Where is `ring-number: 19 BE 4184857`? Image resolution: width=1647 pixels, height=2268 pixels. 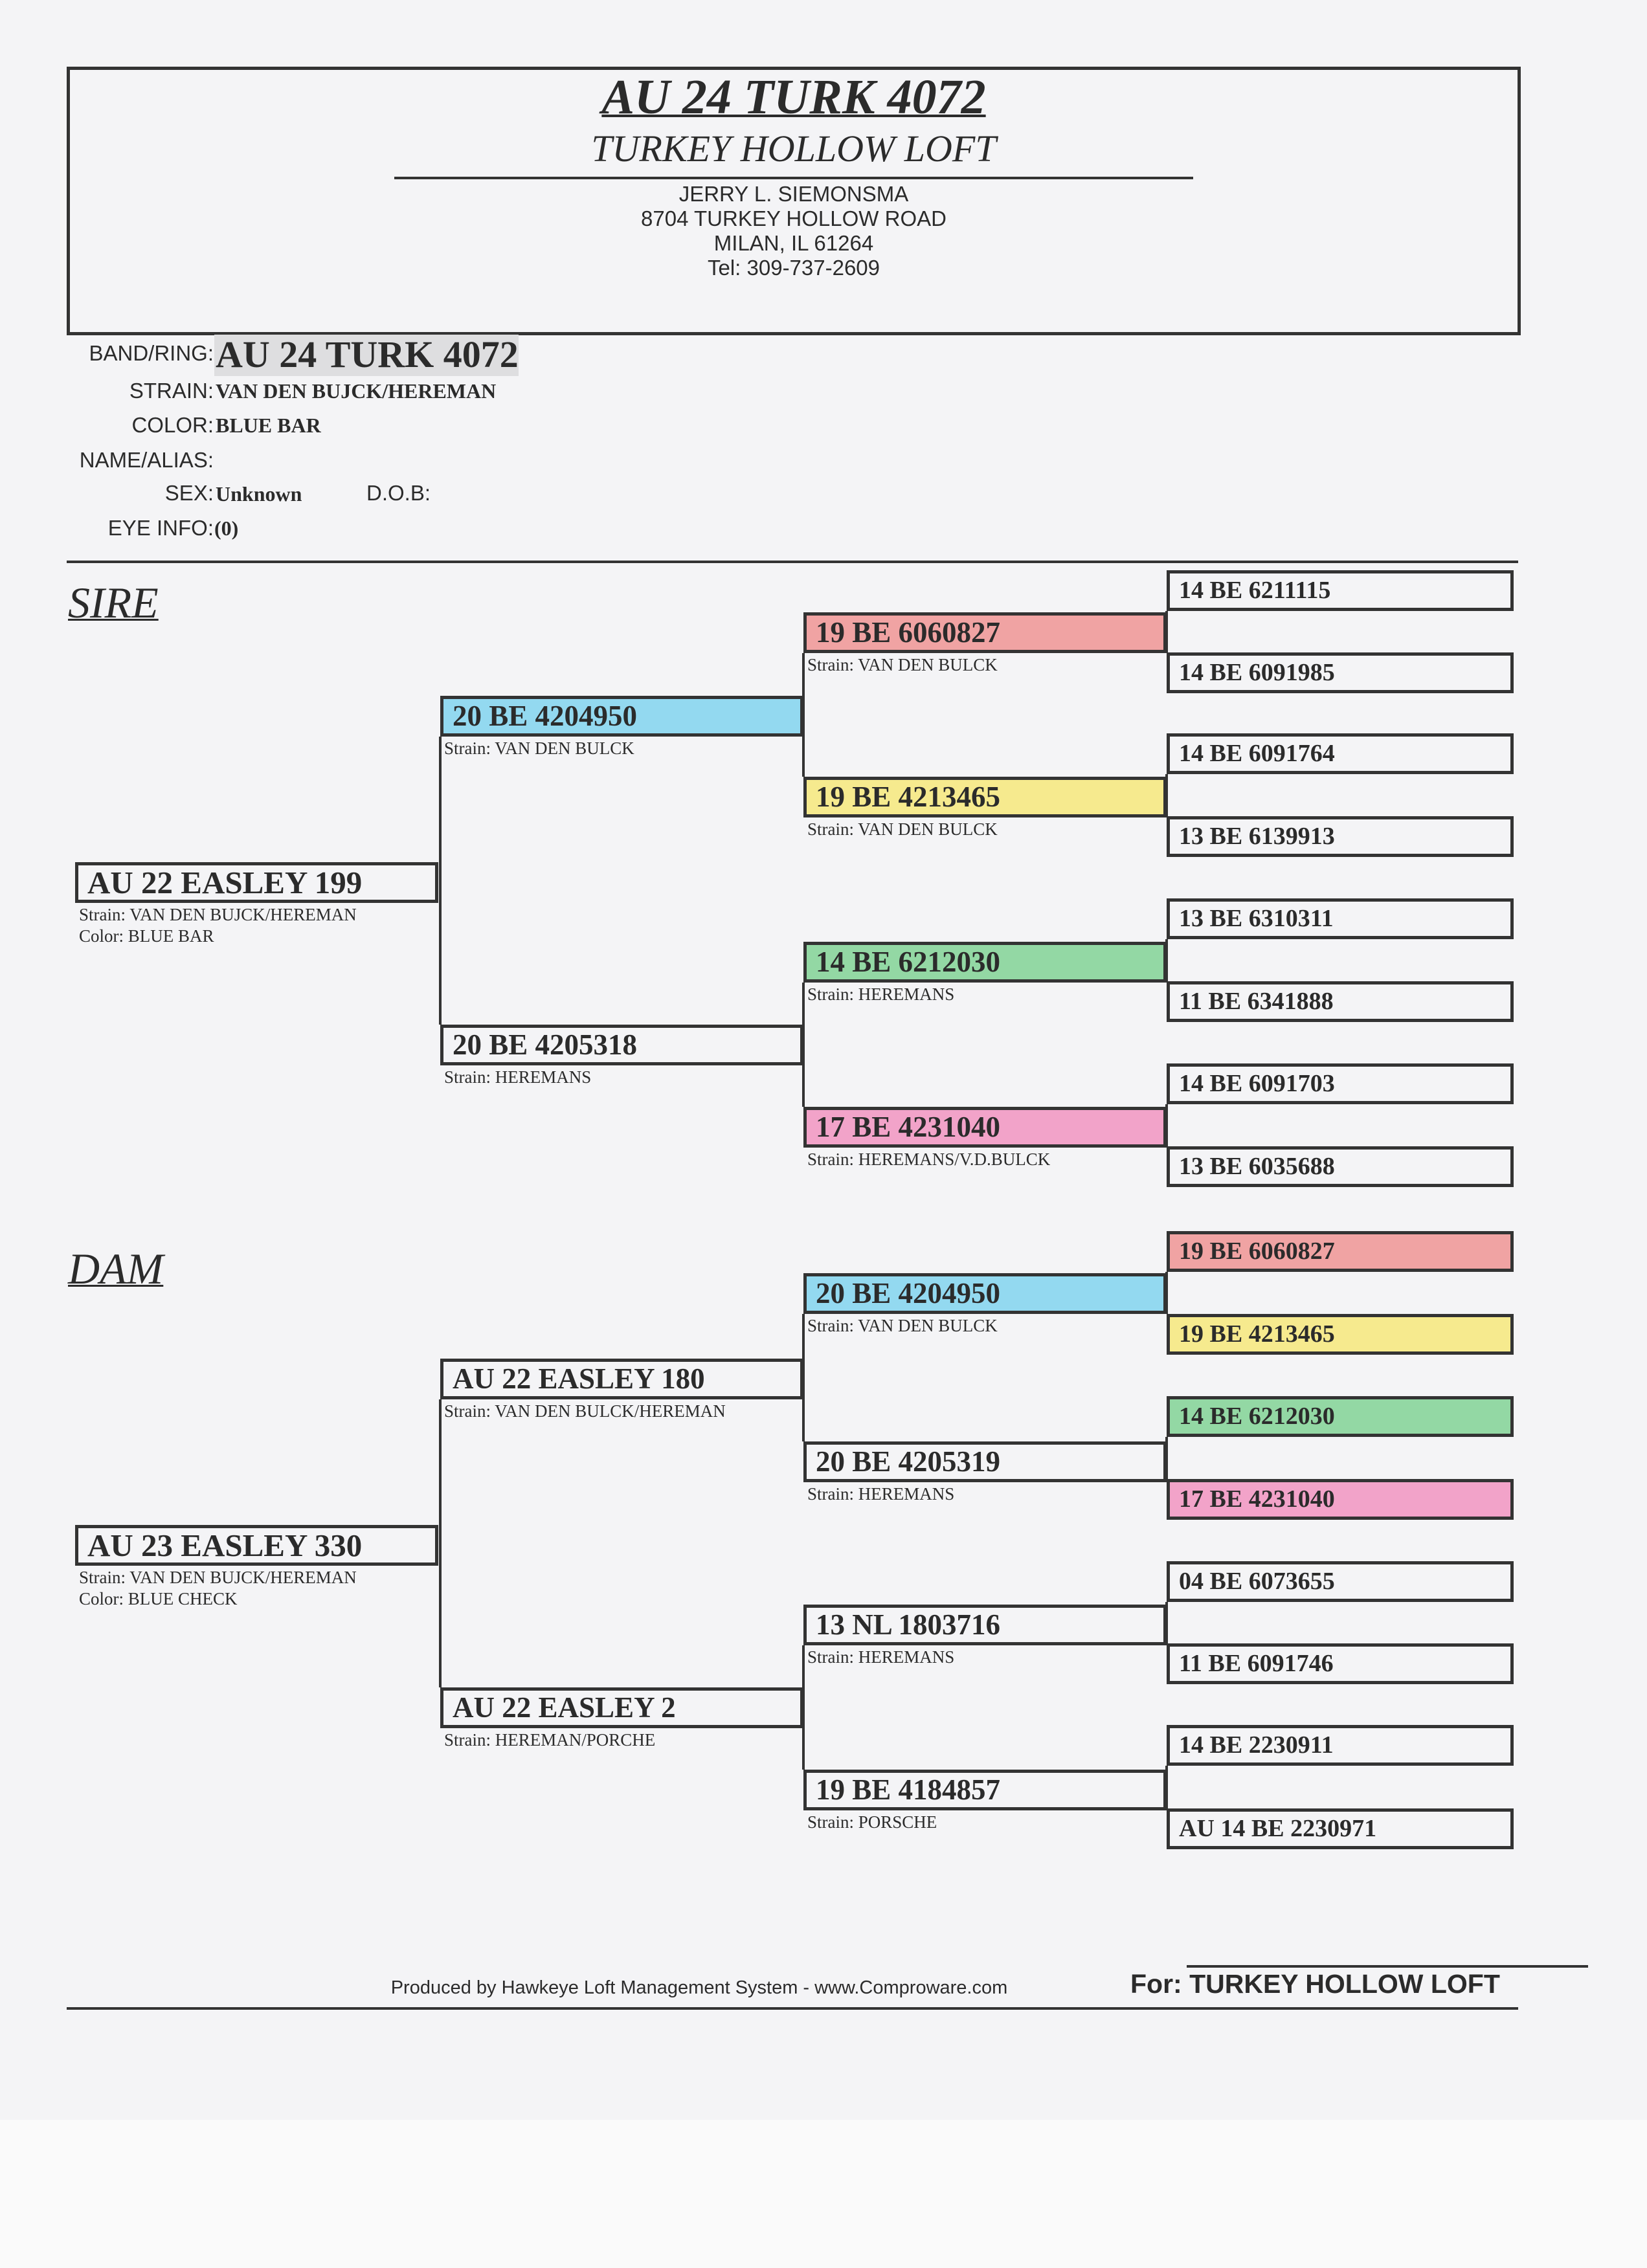 ring-number: 19 BE 4184857 is located at coordinates (908, 1789).